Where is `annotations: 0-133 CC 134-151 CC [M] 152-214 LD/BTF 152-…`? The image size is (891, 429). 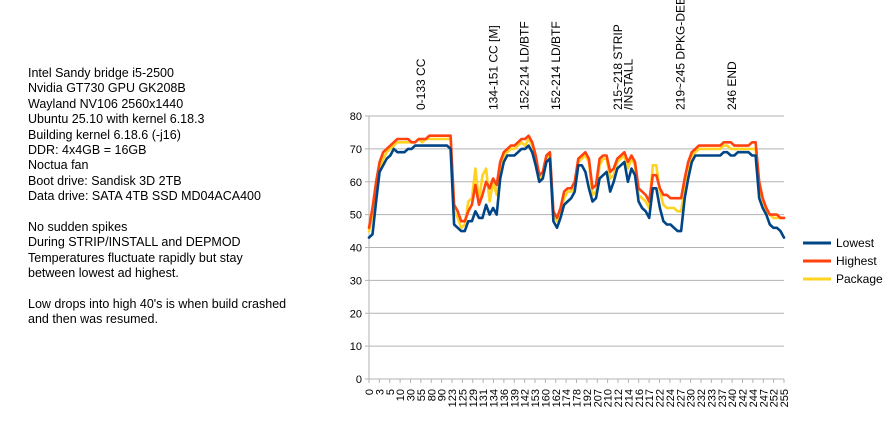
annotations: 0-133 CC 134-151 CC [M] 152-214 LD/BTF 152-… is located at coordinates (576, 55).